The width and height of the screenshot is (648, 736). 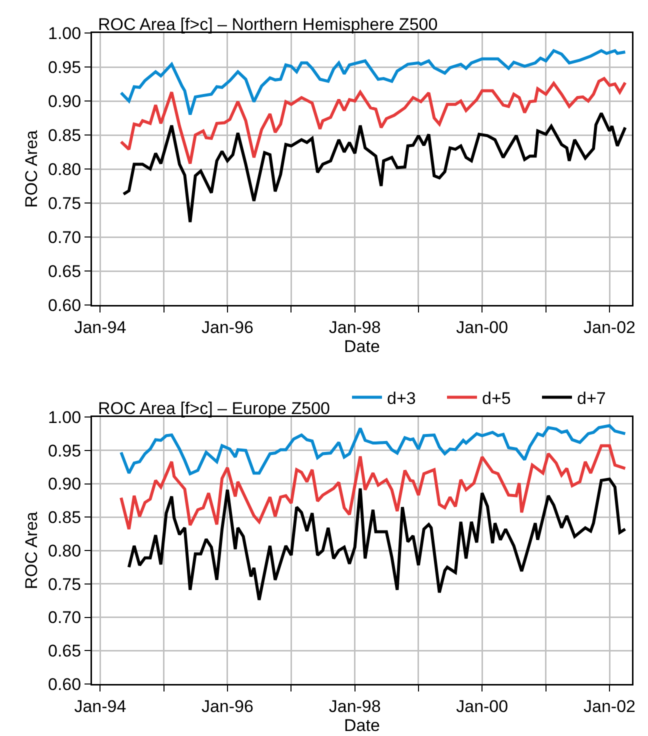 I want to click on legend-label: d+3, so click(x=401, y=398).